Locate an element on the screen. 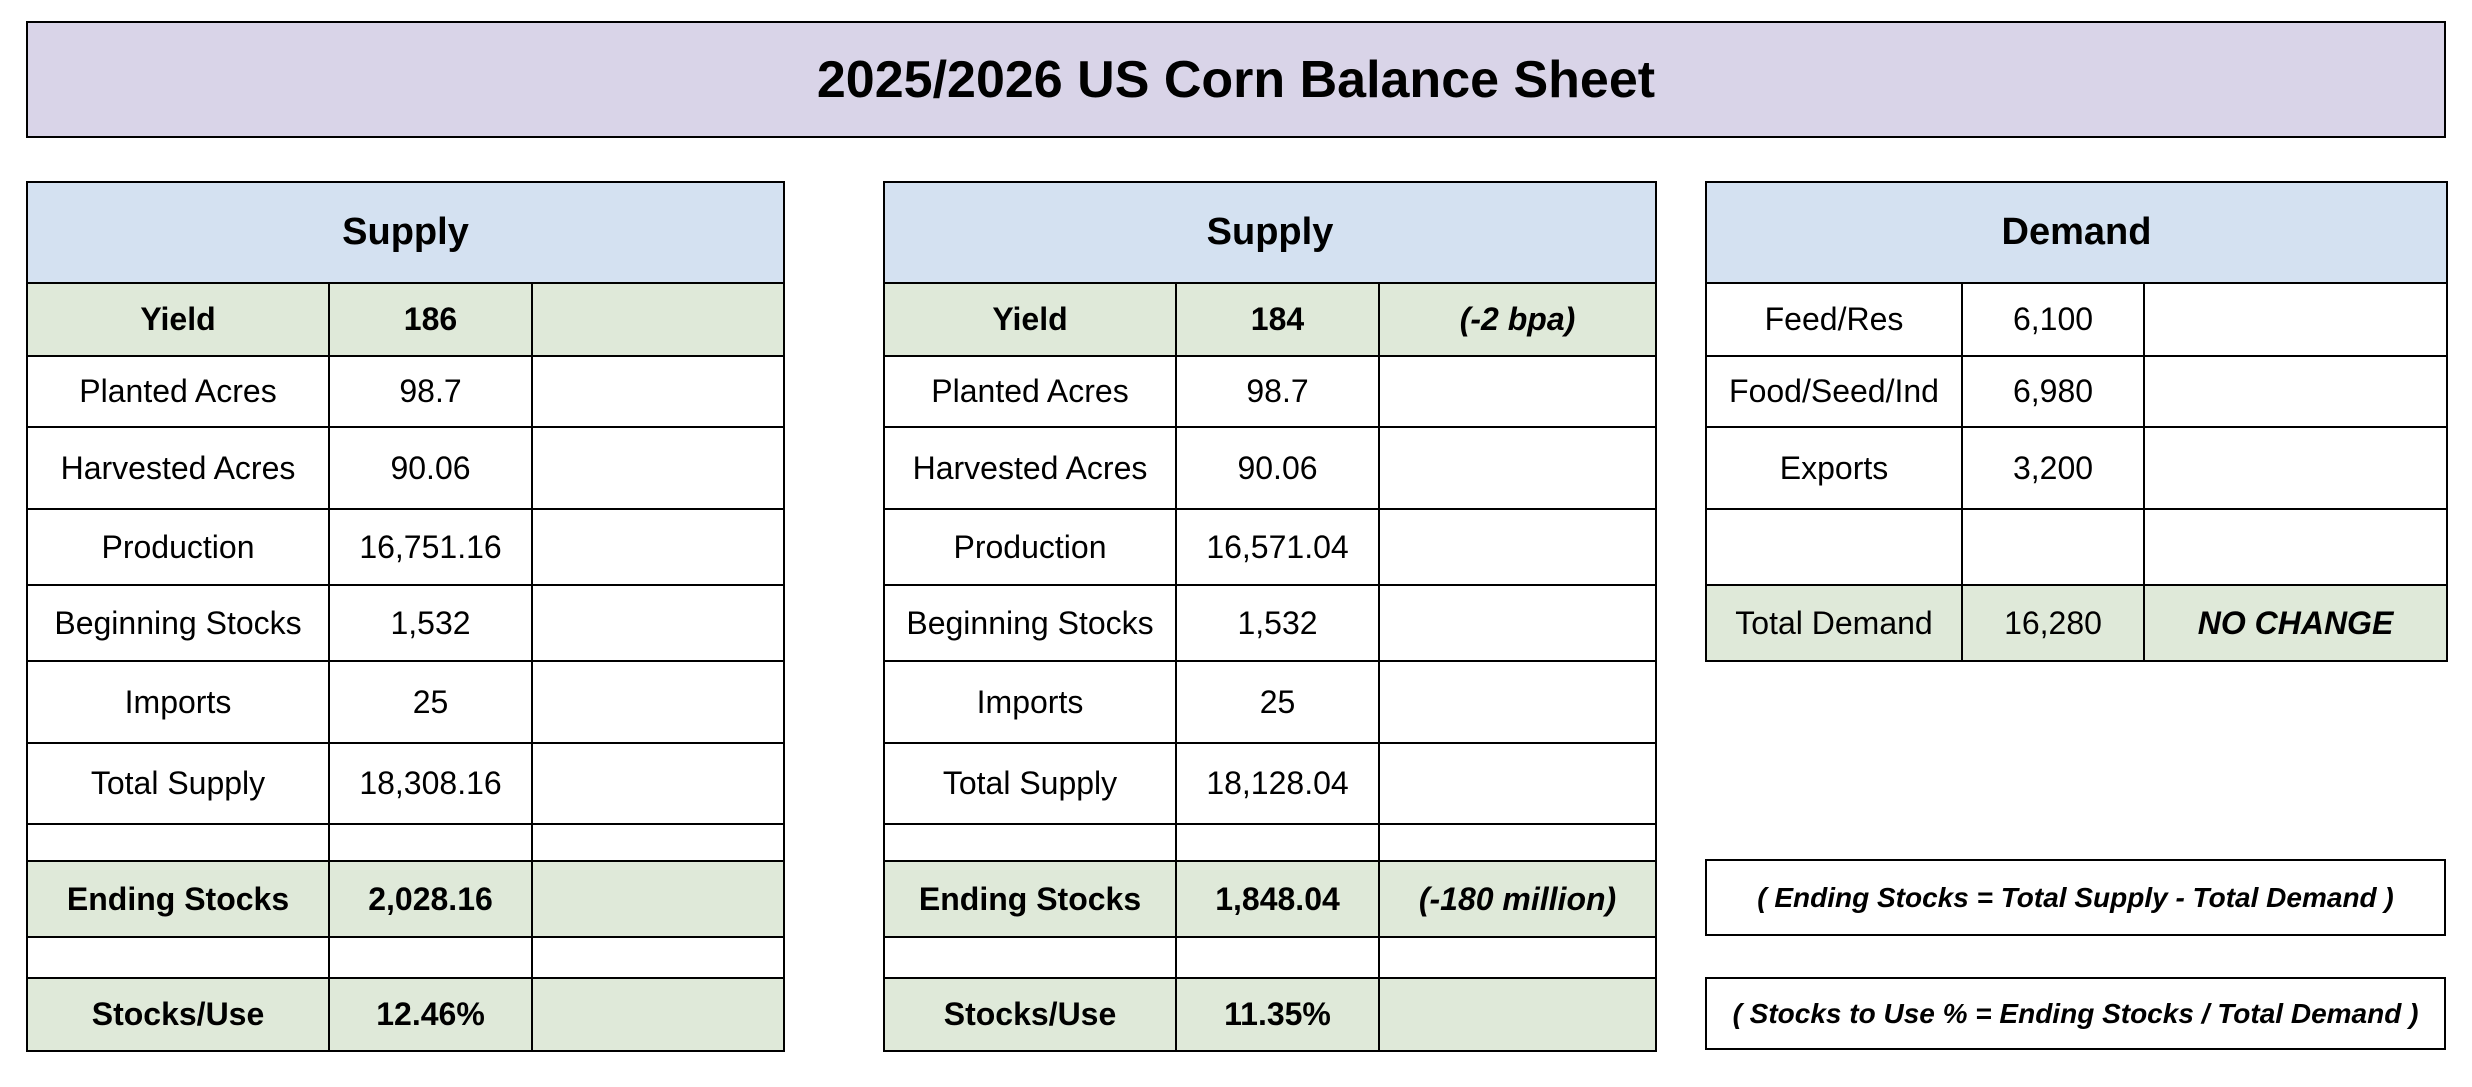 The height and width of the screenshot is (1087, 2472). row-value: 25 is located at coordinates (1277, 702).